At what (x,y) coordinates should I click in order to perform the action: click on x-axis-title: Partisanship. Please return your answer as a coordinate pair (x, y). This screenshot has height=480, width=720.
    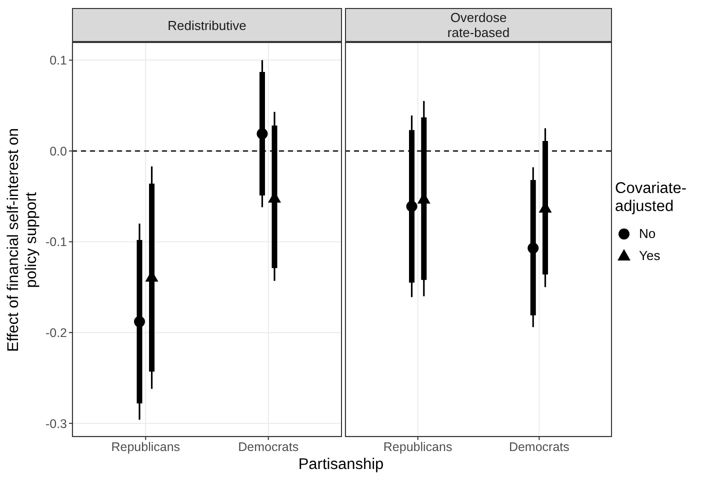
    Looking at the image, I should click on (341, 465).